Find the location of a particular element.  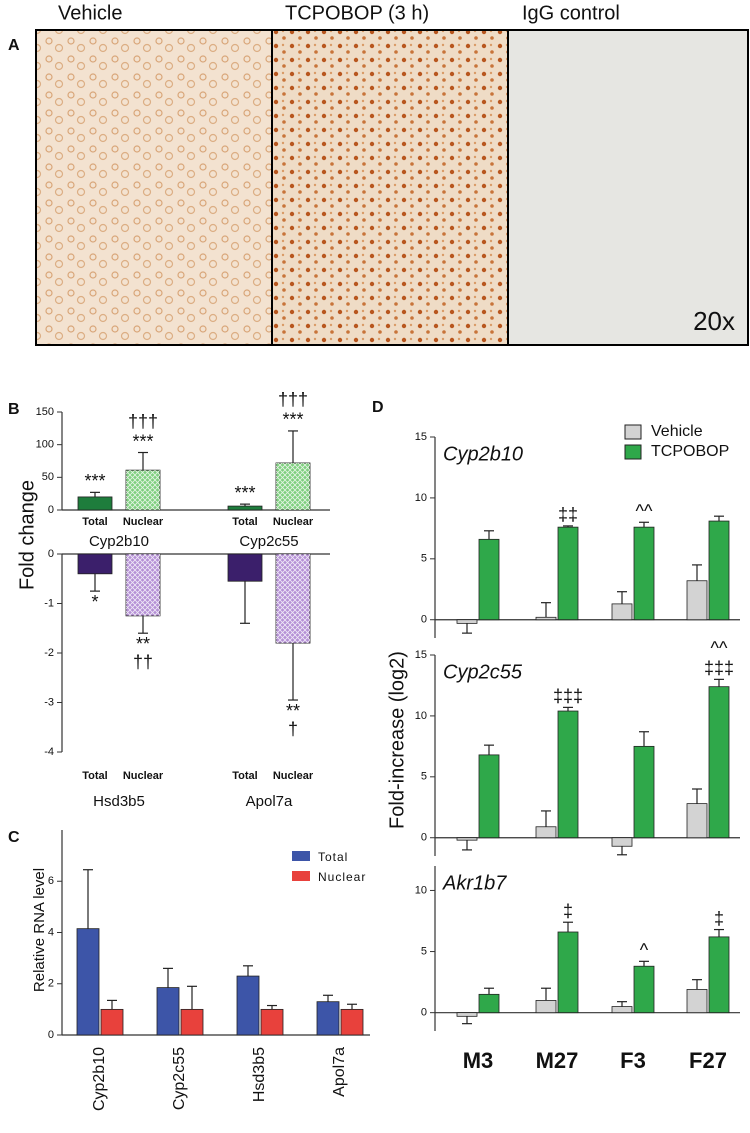

y-tick-label: 150 is located at coordinates (45, 412).